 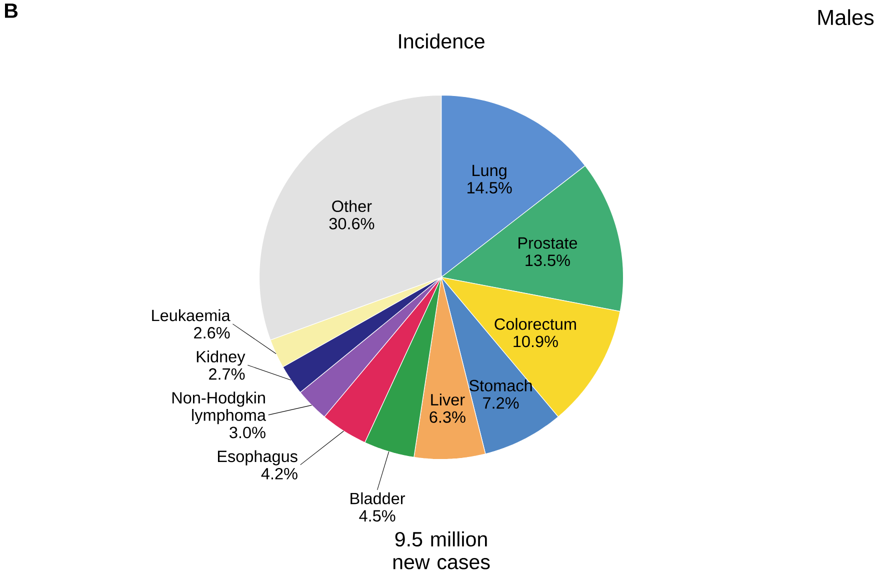 I want to click on data-label: 10.9%, so click(x=536, y=342).